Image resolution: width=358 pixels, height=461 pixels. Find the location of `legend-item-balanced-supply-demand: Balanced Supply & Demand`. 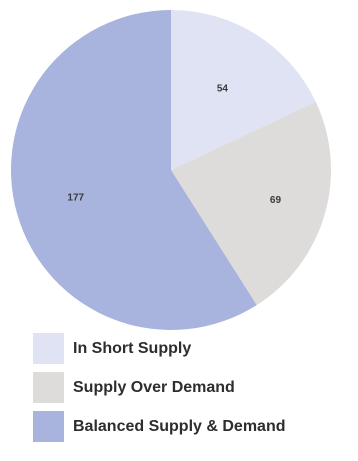

legend-item-balanced-supply-demand: Balanced Supply & Demand is located at coordinates (159, 426).